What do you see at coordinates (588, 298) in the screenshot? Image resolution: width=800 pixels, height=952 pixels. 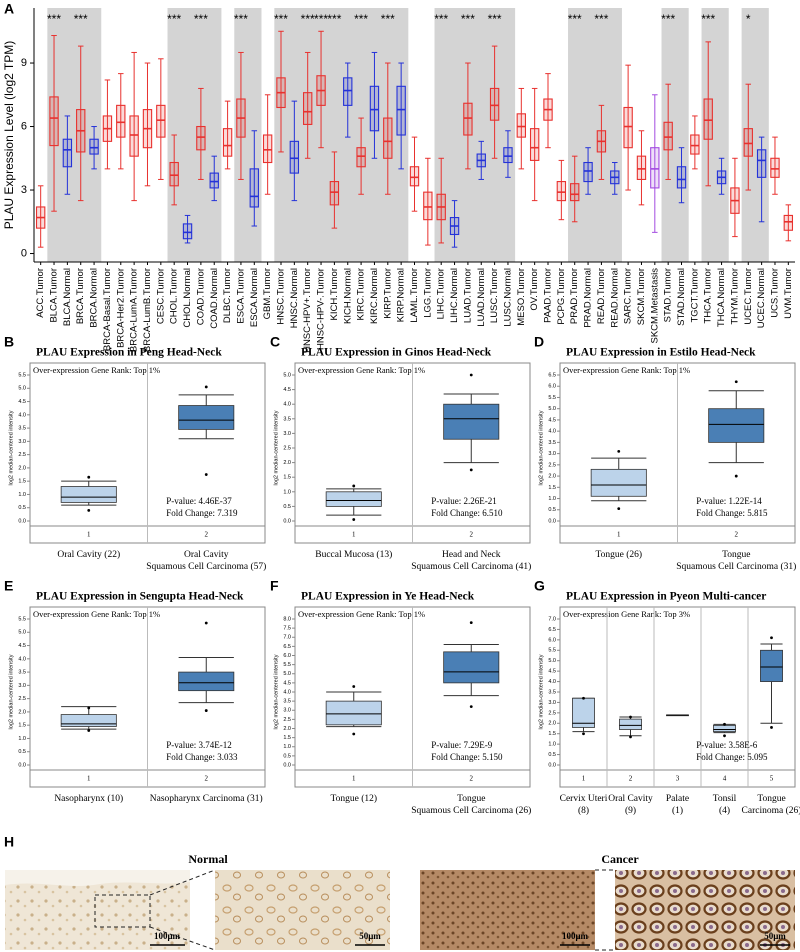 I see `x-tick-label: PRAD.Normal` at bounding box center [588, 298].